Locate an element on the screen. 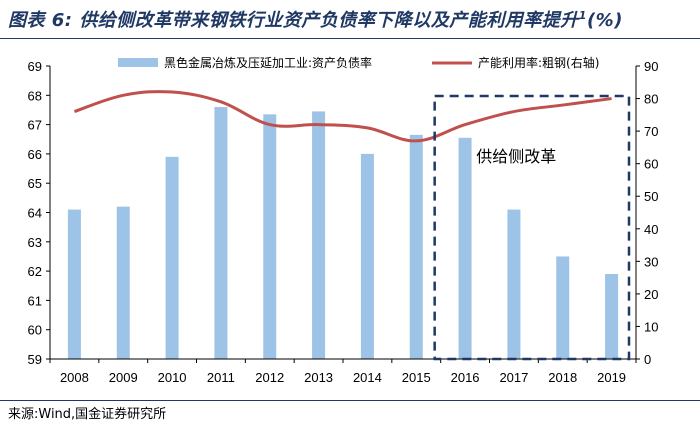 Image resolution: width=700 pixels, height=424 pixels. bar-2016 is located at coordinates (465, 248).